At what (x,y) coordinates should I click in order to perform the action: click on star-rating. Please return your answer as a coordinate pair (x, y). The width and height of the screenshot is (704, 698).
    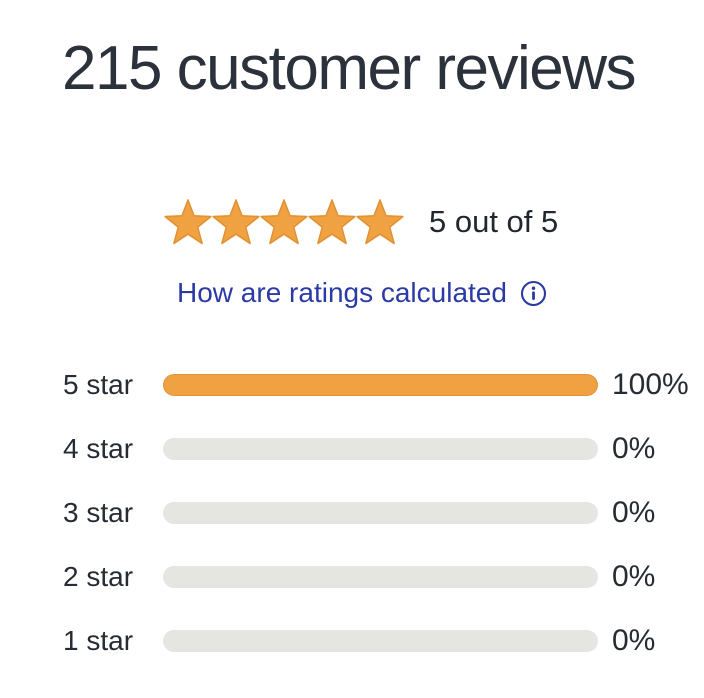
    Looking at the image, I should click on (284, 222).